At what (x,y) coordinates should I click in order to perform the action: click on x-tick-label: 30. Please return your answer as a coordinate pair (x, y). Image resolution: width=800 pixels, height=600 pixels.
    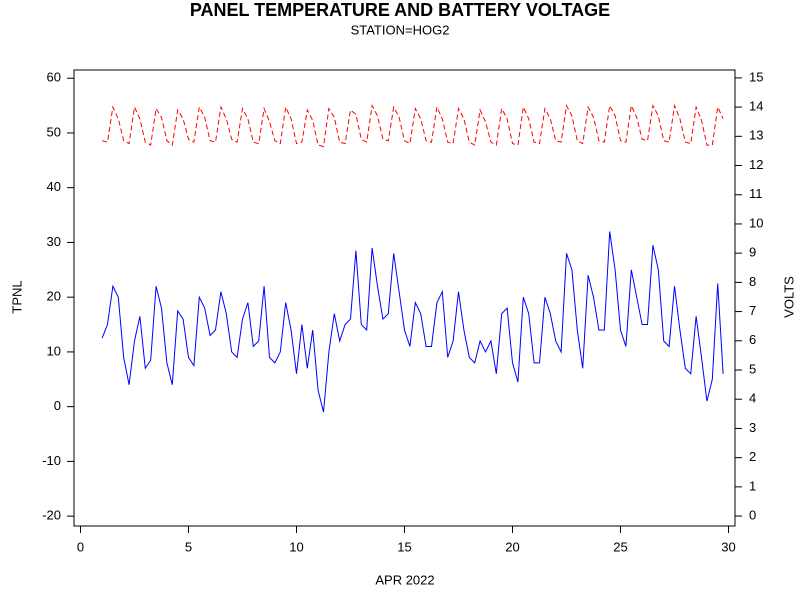
    Looking at the image, I should click on (728, 546).